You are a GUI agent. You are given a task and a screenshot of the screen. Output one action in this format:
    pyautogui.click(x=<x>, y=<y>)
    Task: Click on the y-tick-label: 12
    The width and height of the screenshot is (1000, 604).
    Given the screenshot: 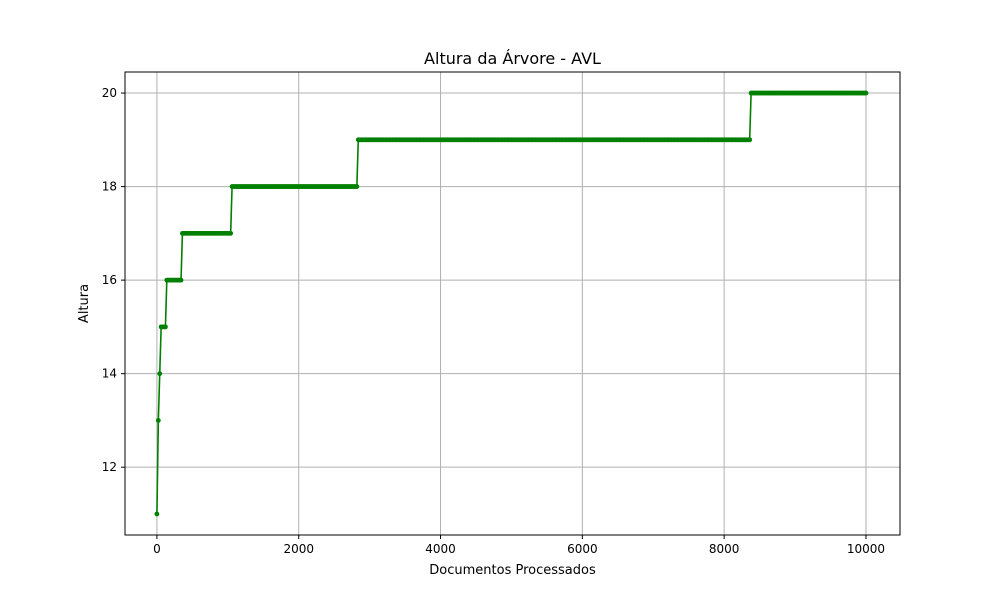 What is the action you would take?
    pyautogui.click(x=109, y=467)
    